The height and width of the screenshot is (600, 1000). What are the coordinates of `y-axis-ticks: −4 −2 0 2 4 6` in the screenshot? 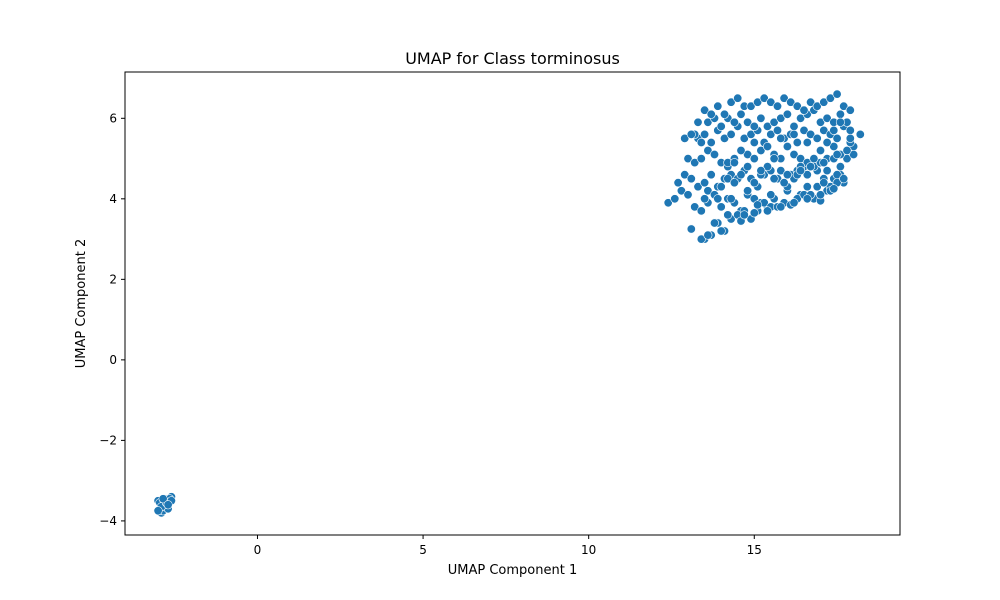 It's located at (112, 319).